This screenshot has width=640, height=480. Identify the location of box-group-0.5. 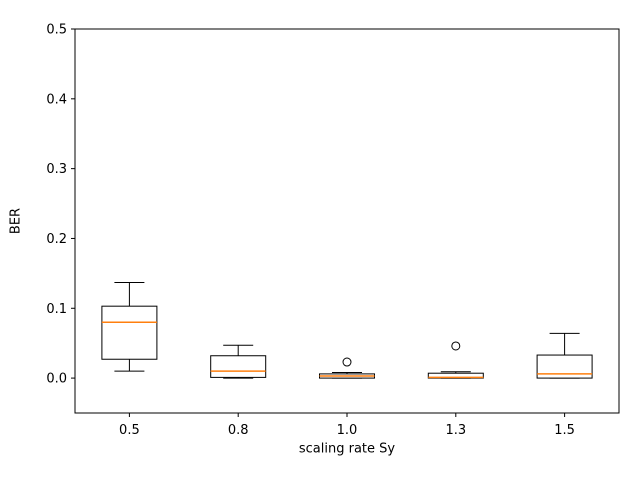
(129, 326).